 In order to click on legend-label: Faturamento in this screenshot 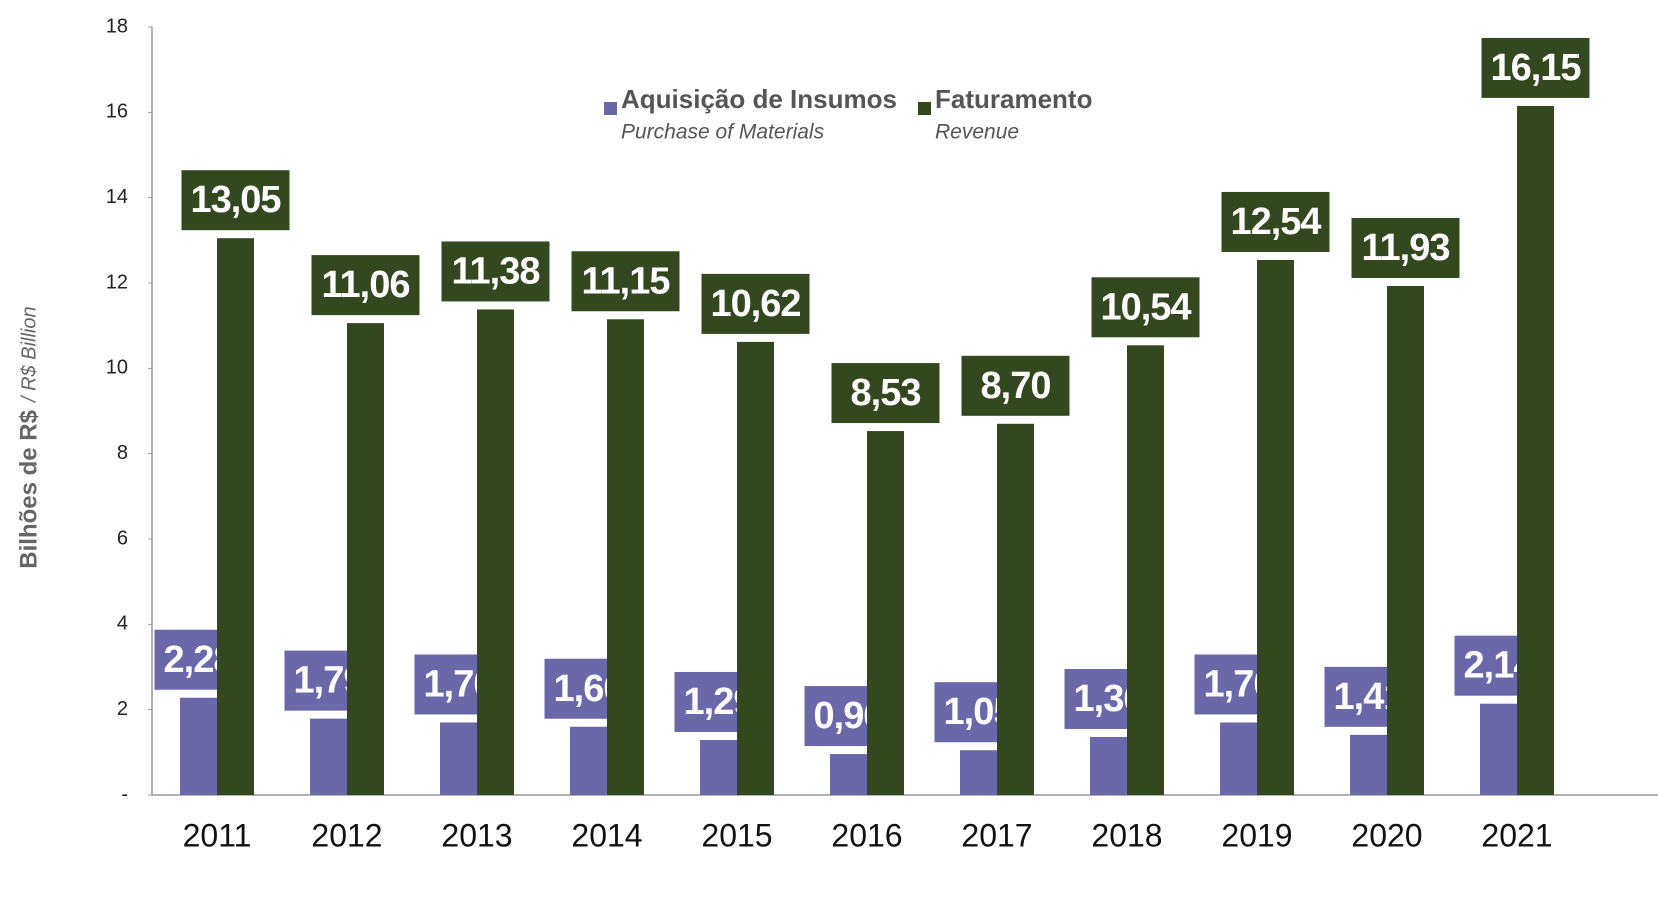, I will do `click(1013, 99)`.